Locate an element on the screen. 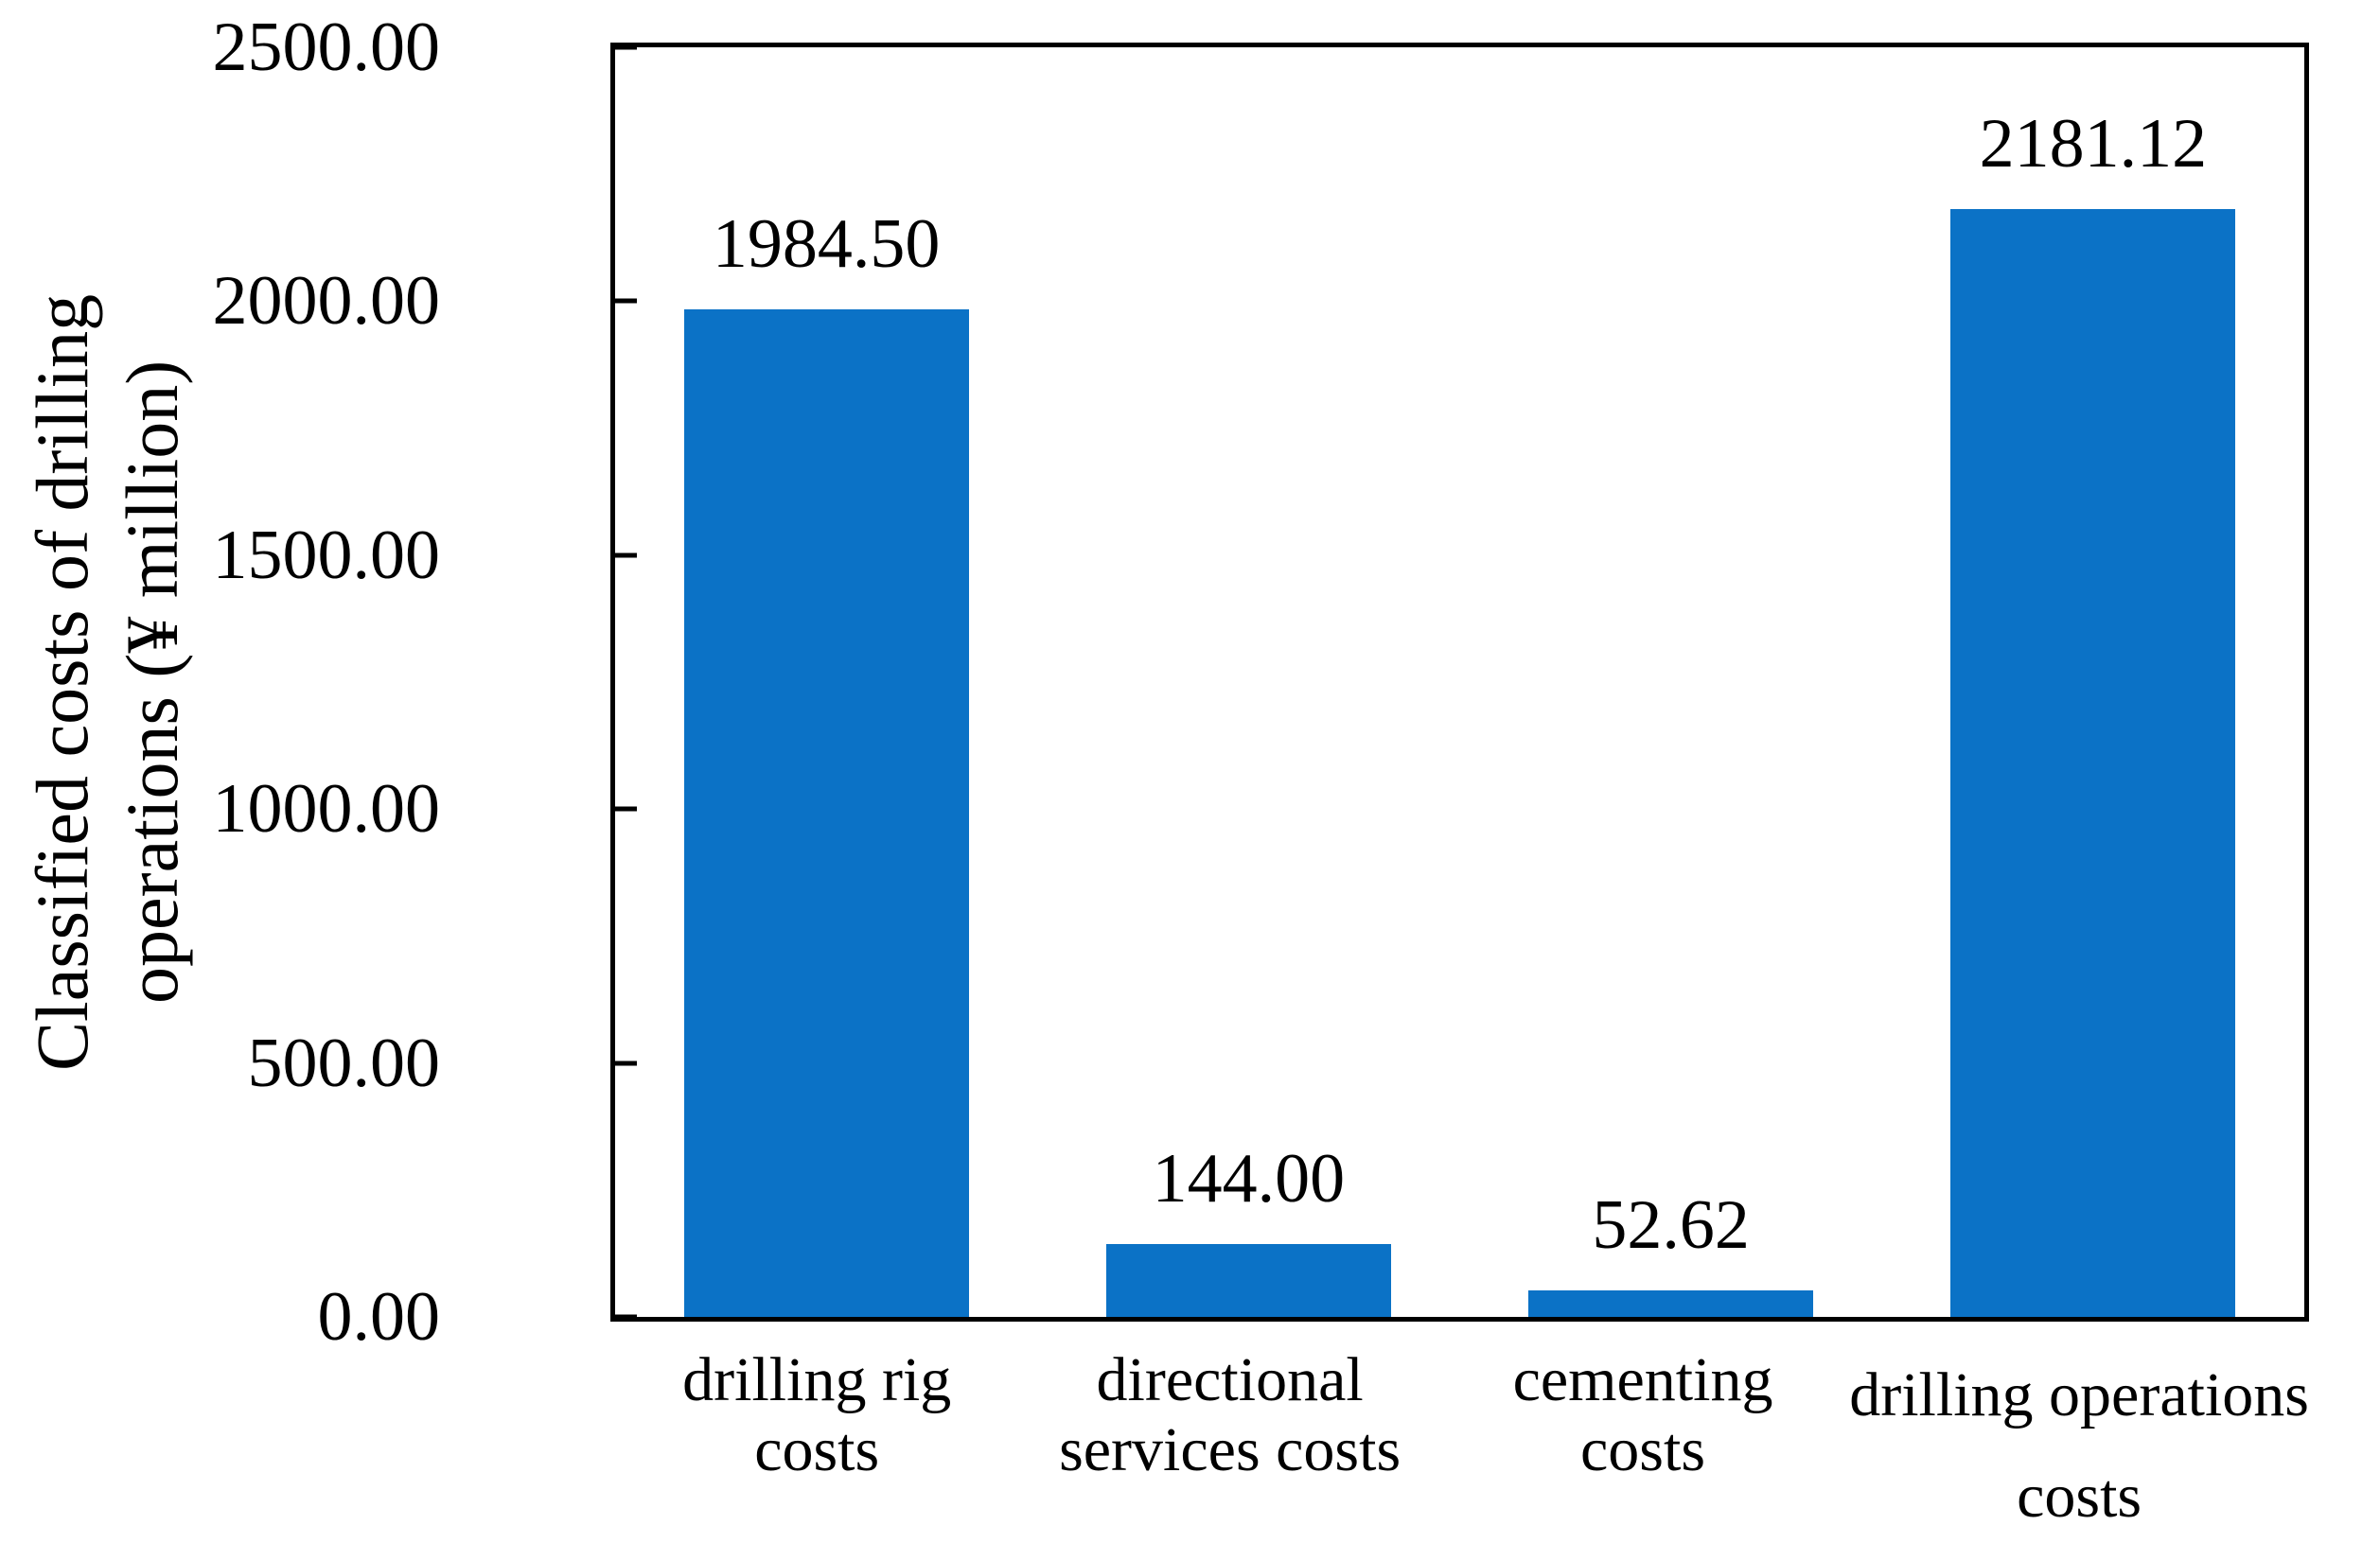 The image size is (2380, 1543). bar-value-label: 1984.50 is located at coordinates (826, 243).